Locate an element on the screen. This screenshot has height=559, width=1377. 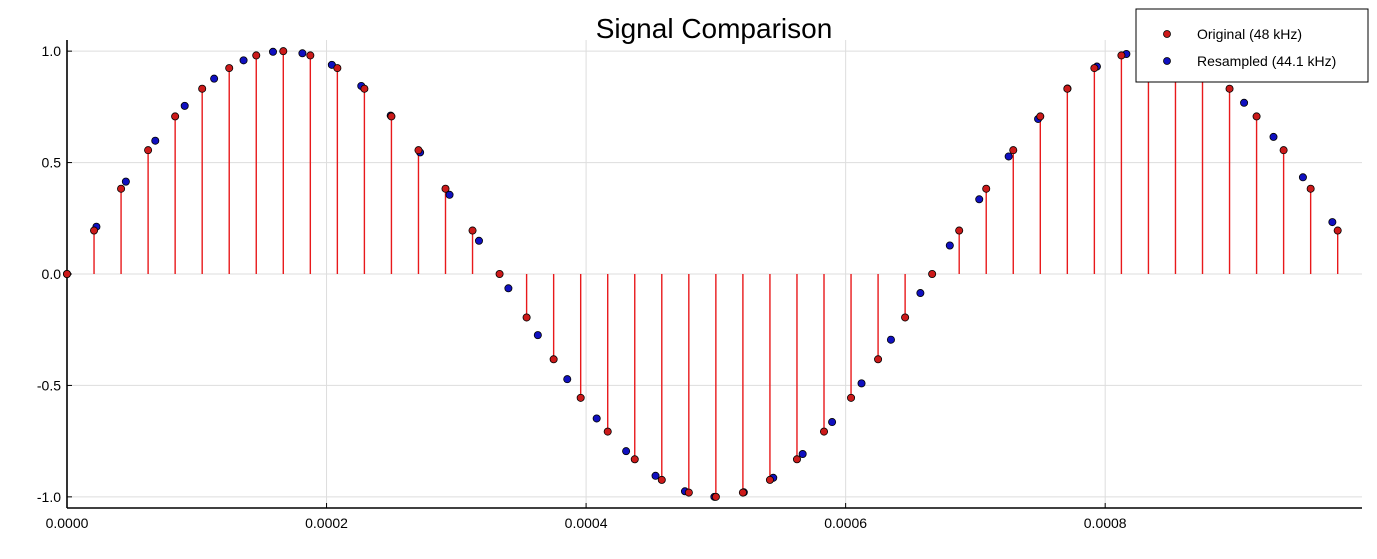
chart-title: Signal Comparison is located at coordinates (714, 28).